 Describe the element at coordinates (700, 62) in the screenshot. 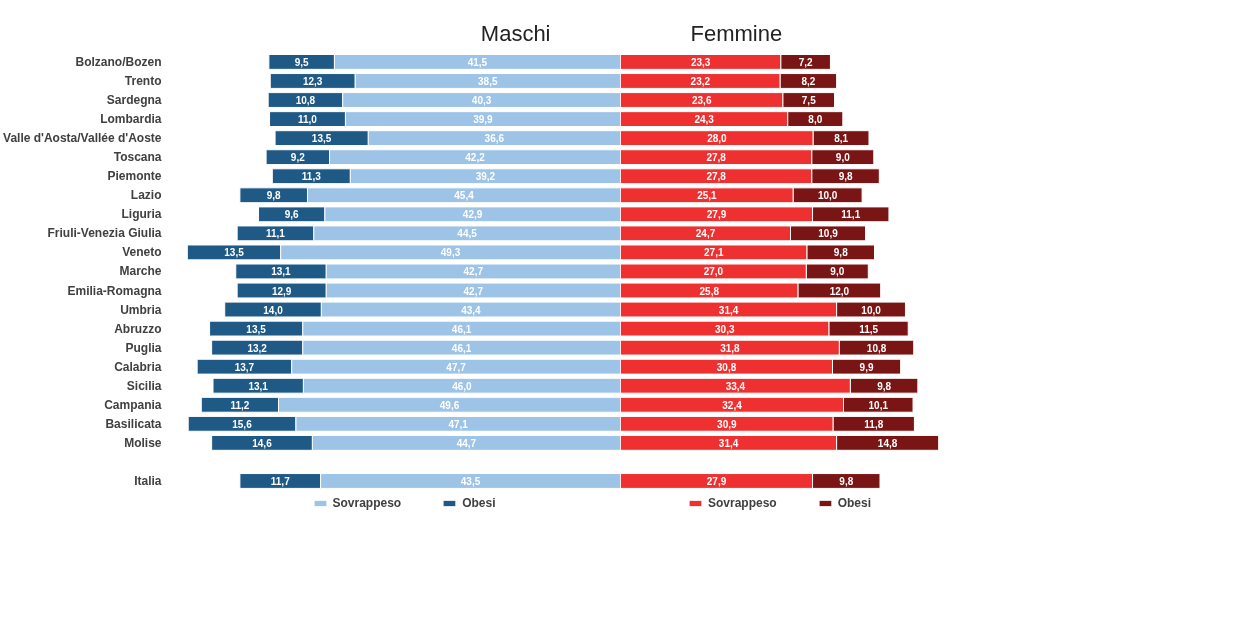

I see `data-label: 23,3` at that location.